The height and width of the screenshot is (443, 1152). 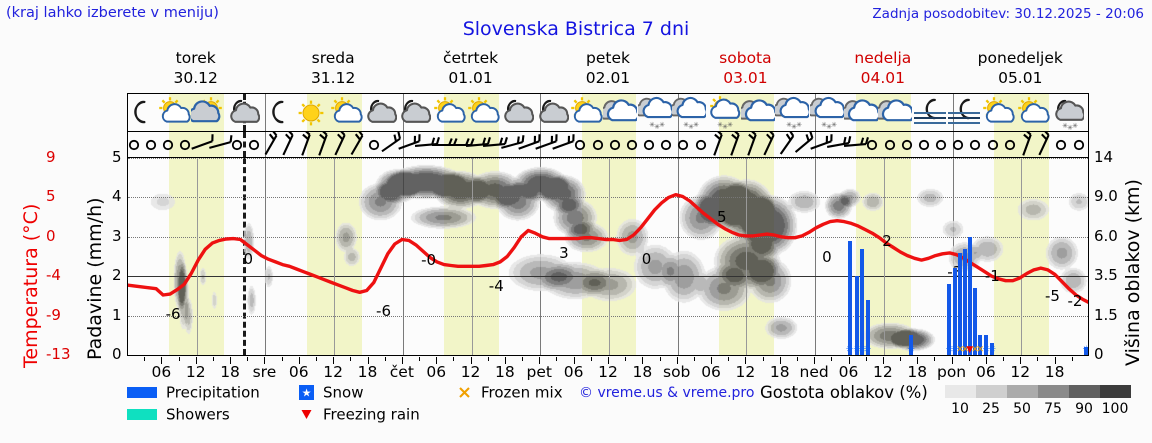 What do you see at coordinates (213, 392) in the screenshot?
I see `legend-precipitation-label: Precipitation` at bounding box center [213, 392].